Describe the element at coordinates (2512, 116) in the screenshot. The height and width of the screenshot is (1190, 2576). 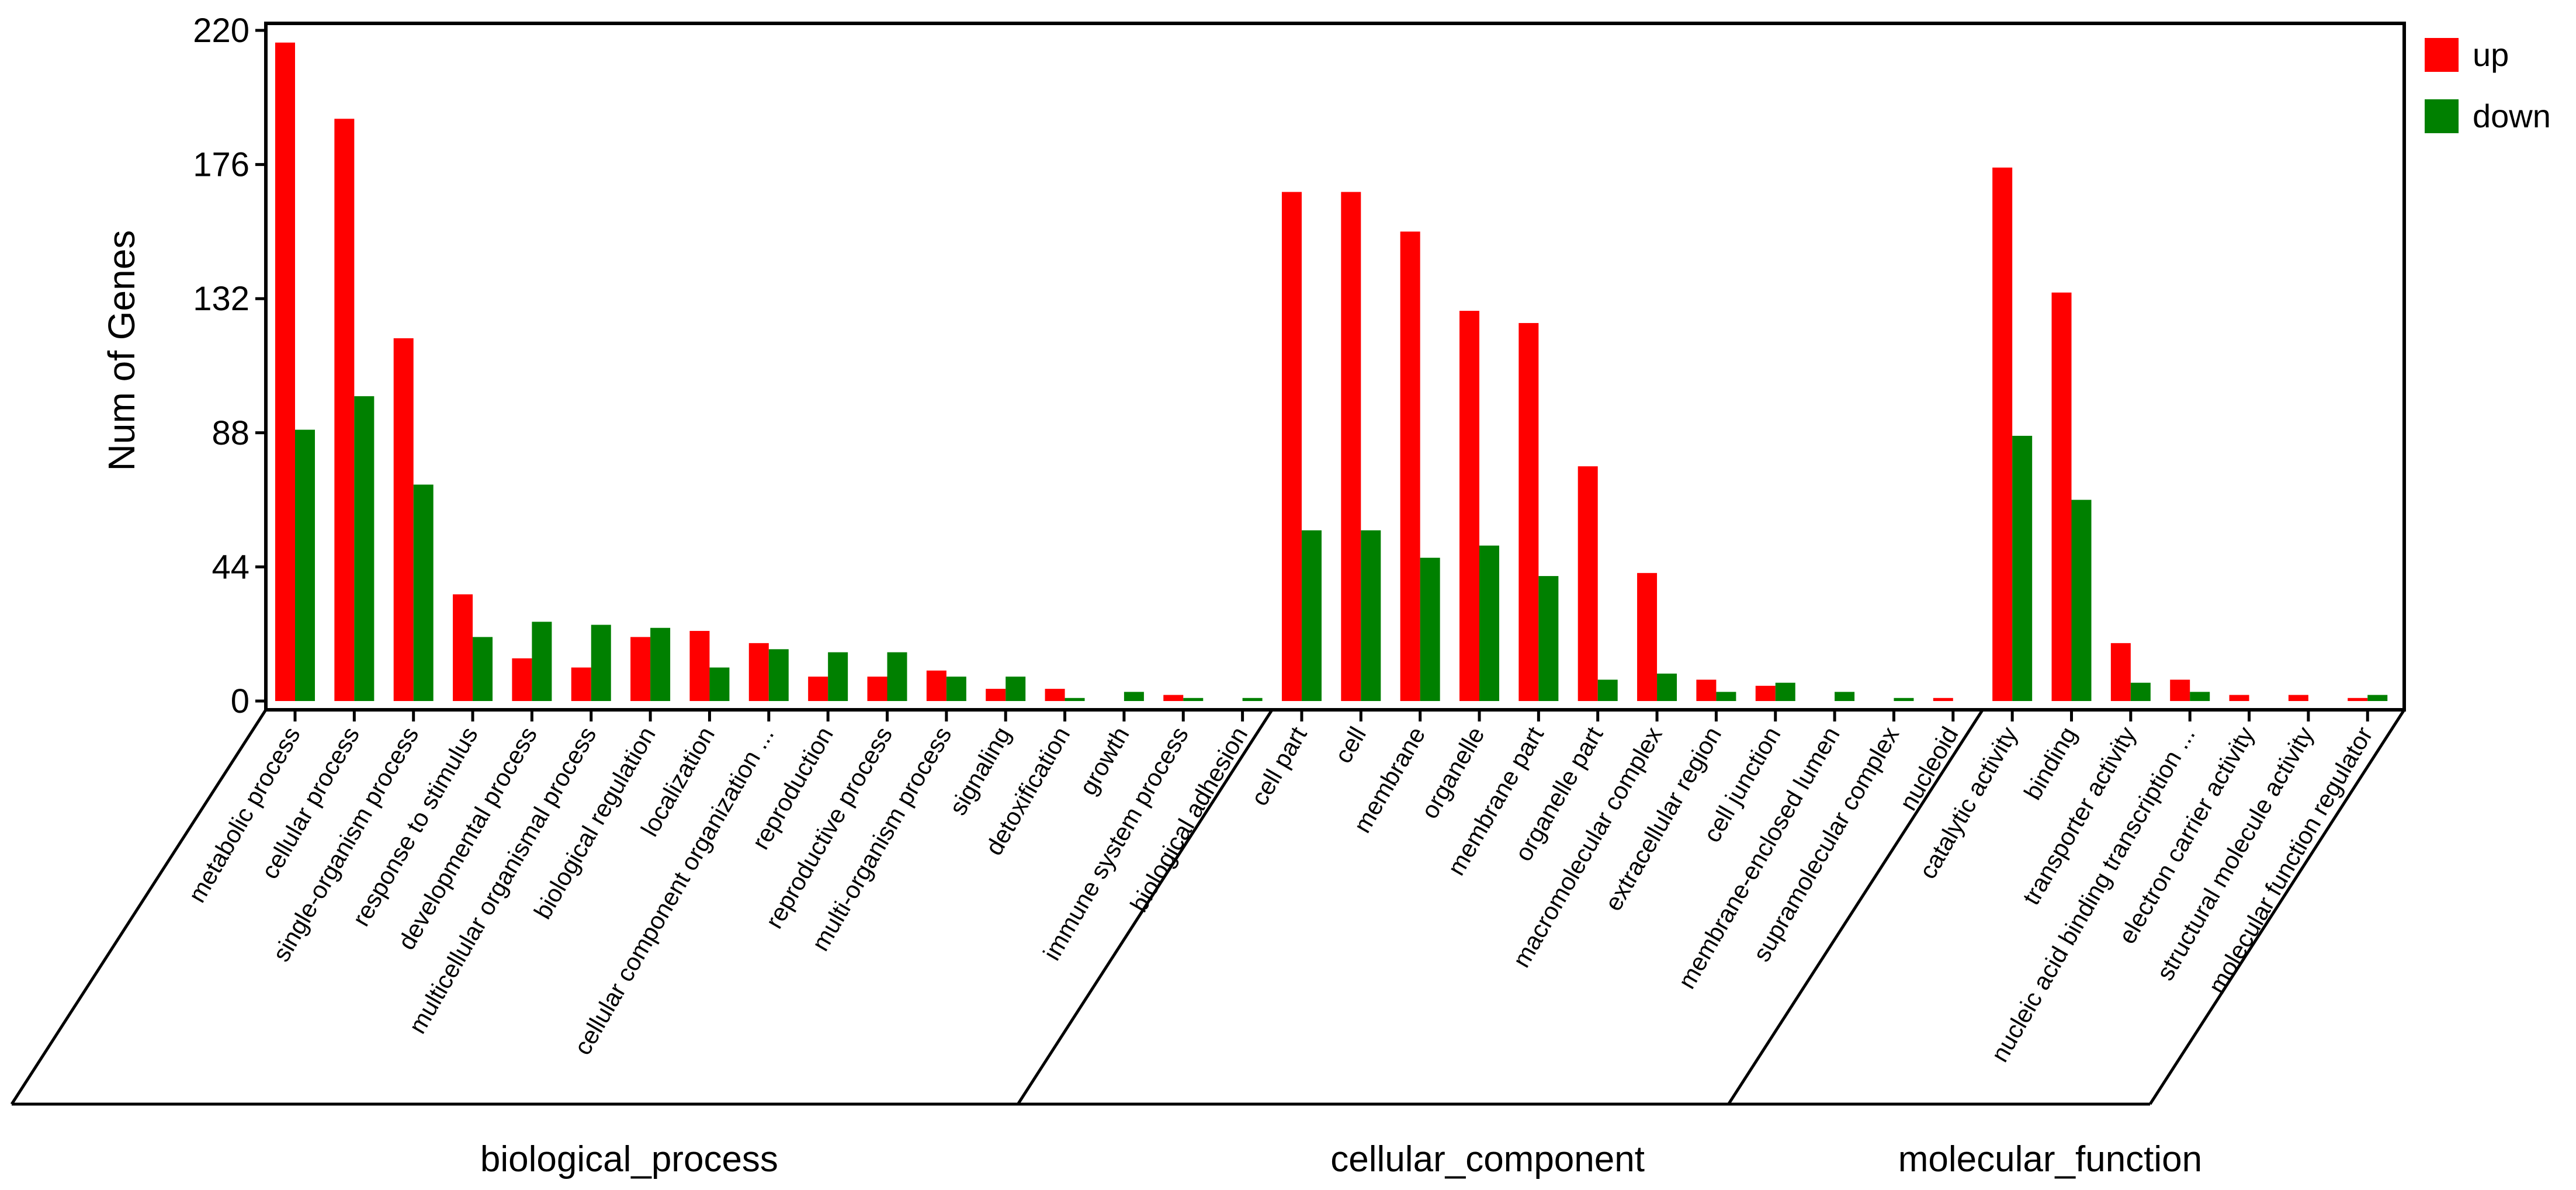
I see `legend-label-down: down` at that location.